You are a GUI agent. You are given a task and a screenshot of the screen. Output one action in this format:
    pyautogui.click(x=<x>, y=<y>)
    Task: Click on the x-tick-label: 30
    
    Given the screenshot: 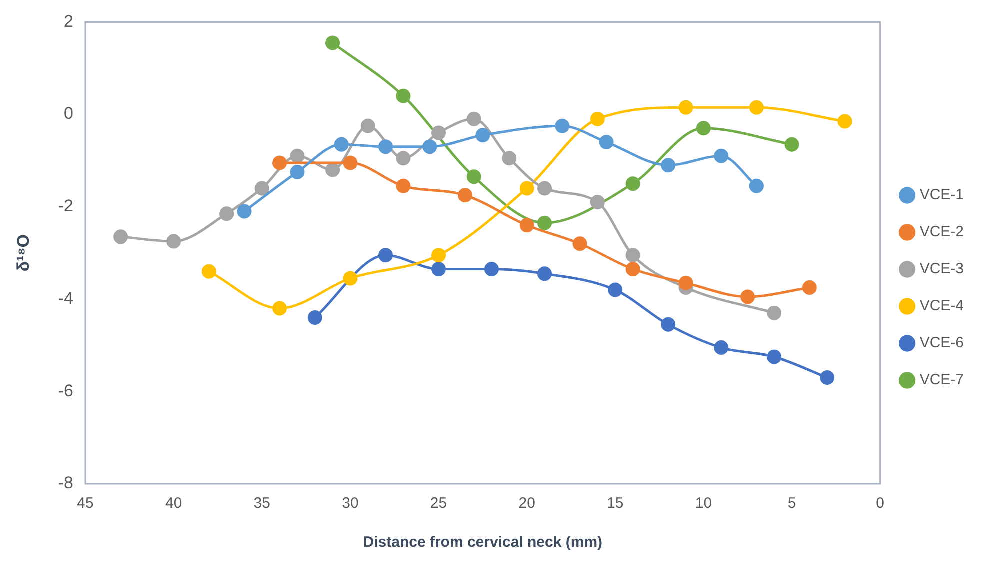 What is the action you would take?
    pyautogui.click(x=350, y=503)
    